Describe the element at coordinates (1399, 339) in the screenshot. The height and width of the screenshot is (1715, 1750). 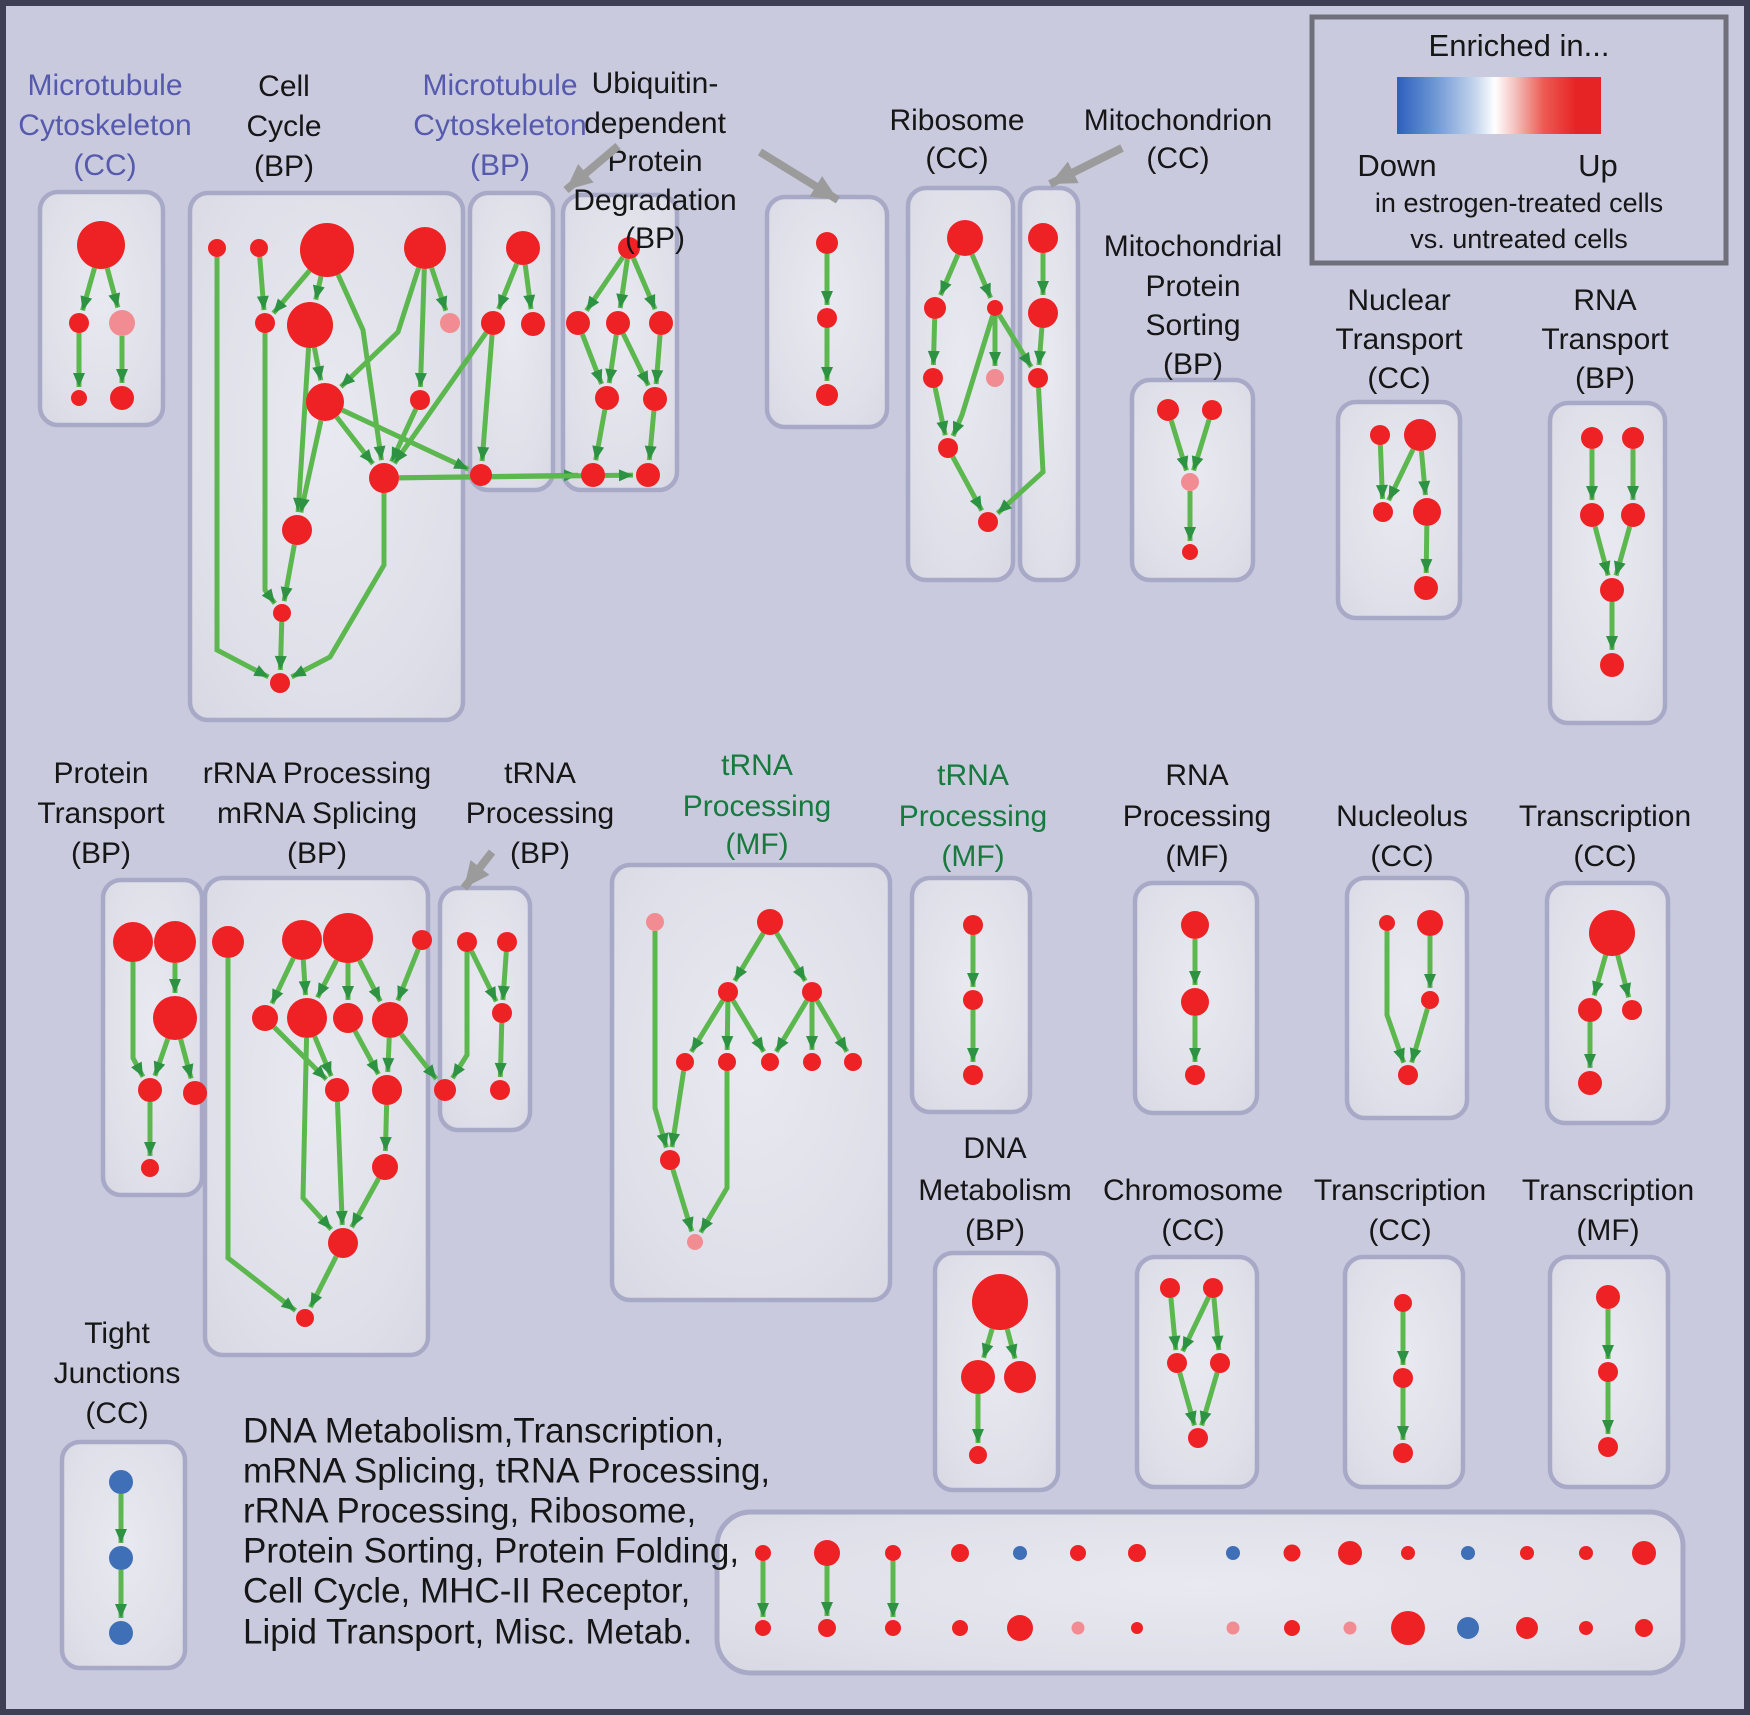
I see `cluster-label-nuclear-transport: Transport` at that location.